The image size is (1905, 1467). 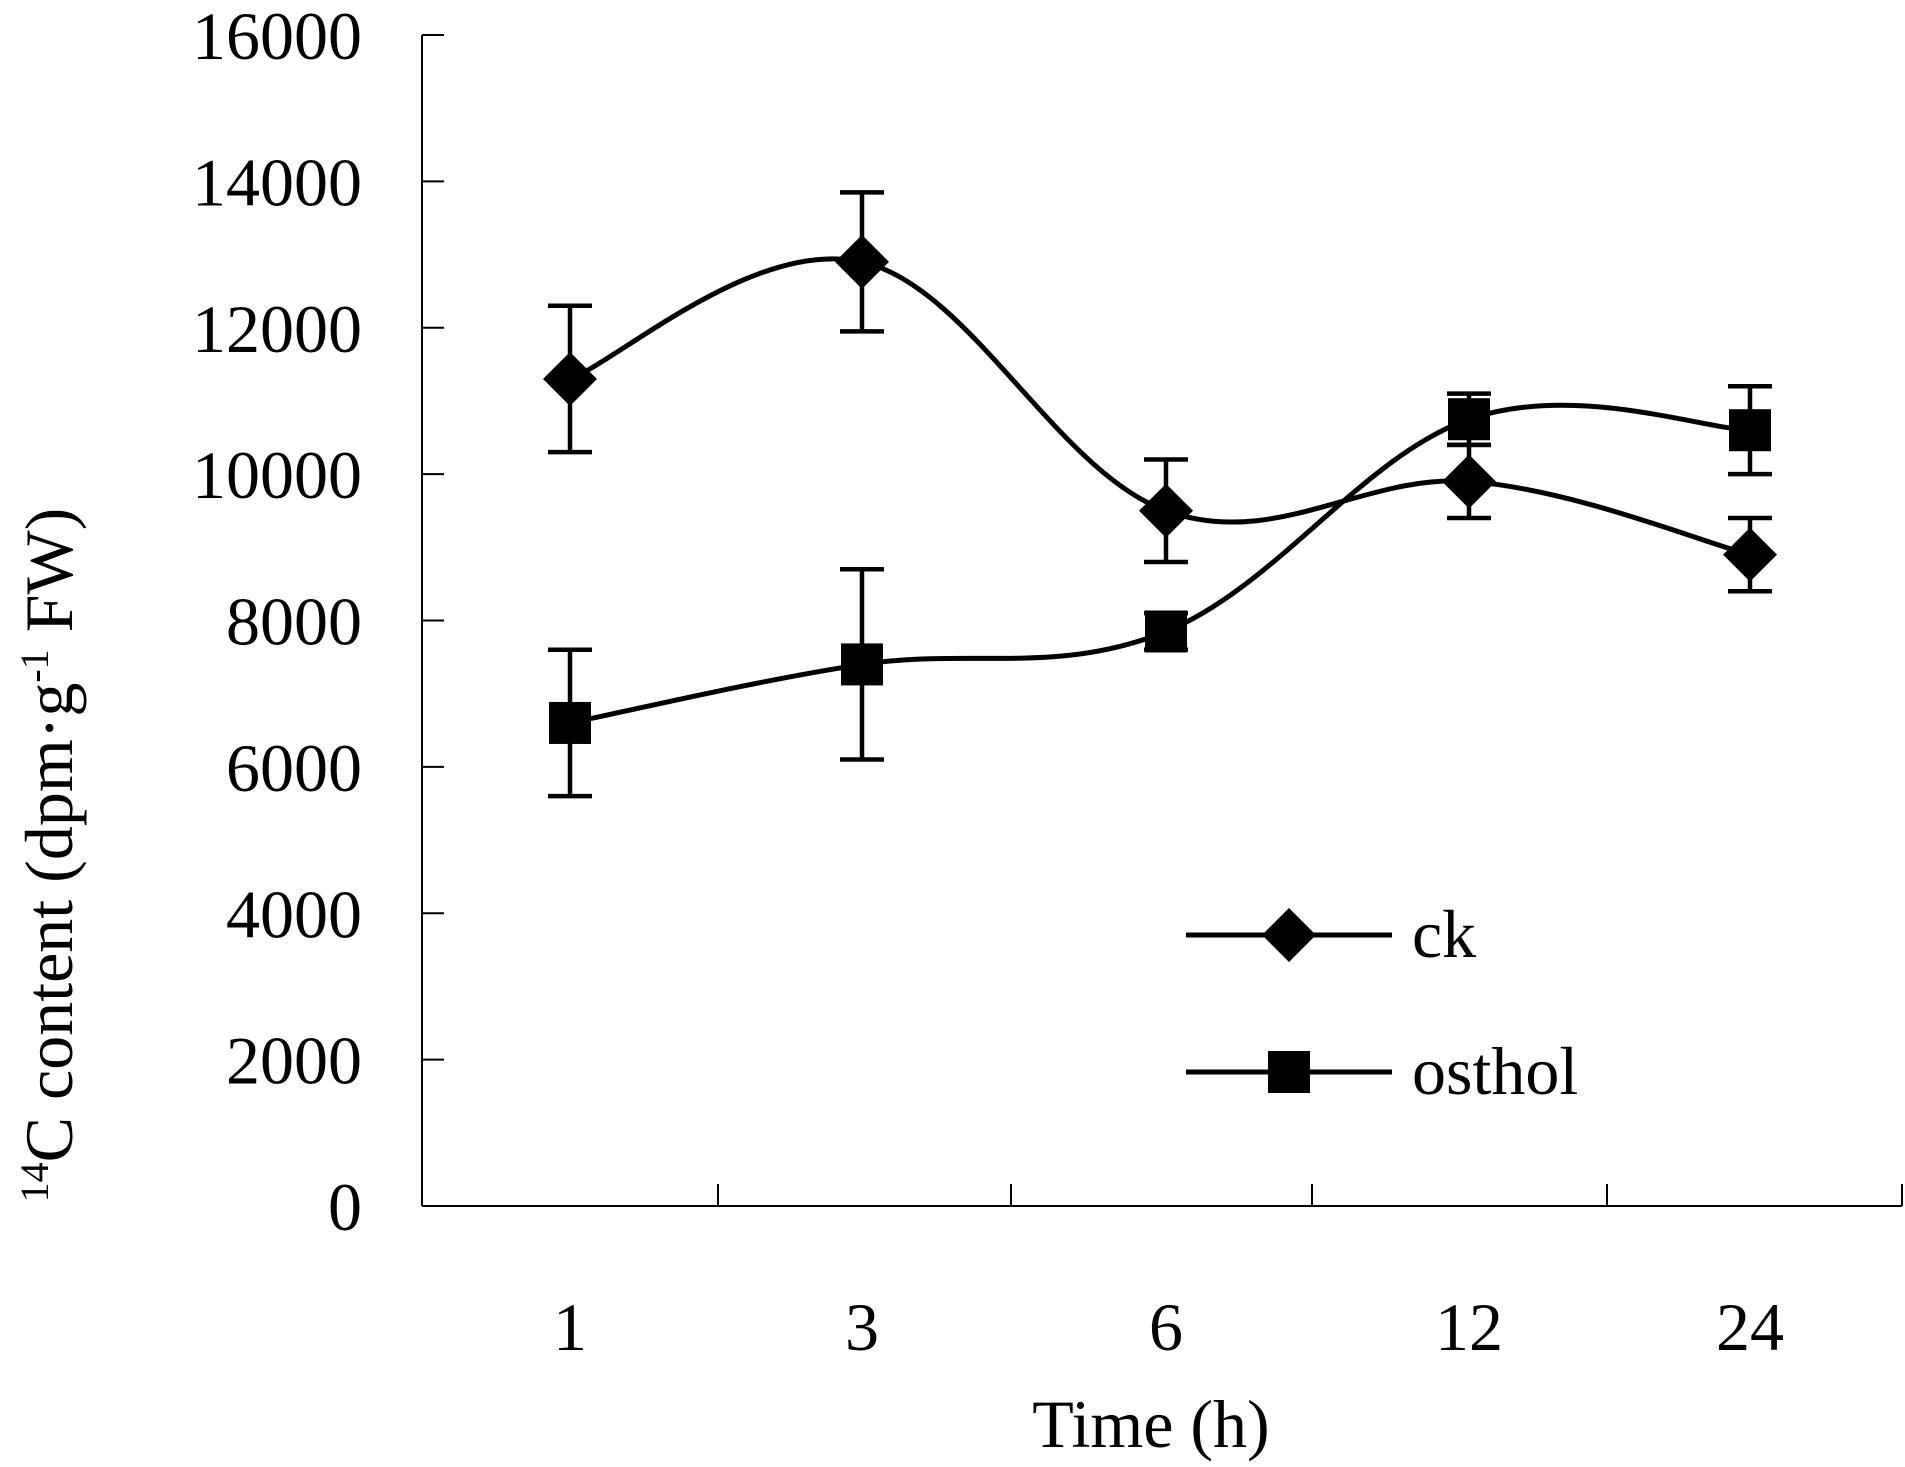 I want to click on y-tick-label: 8000, so click(x=294, y=622).